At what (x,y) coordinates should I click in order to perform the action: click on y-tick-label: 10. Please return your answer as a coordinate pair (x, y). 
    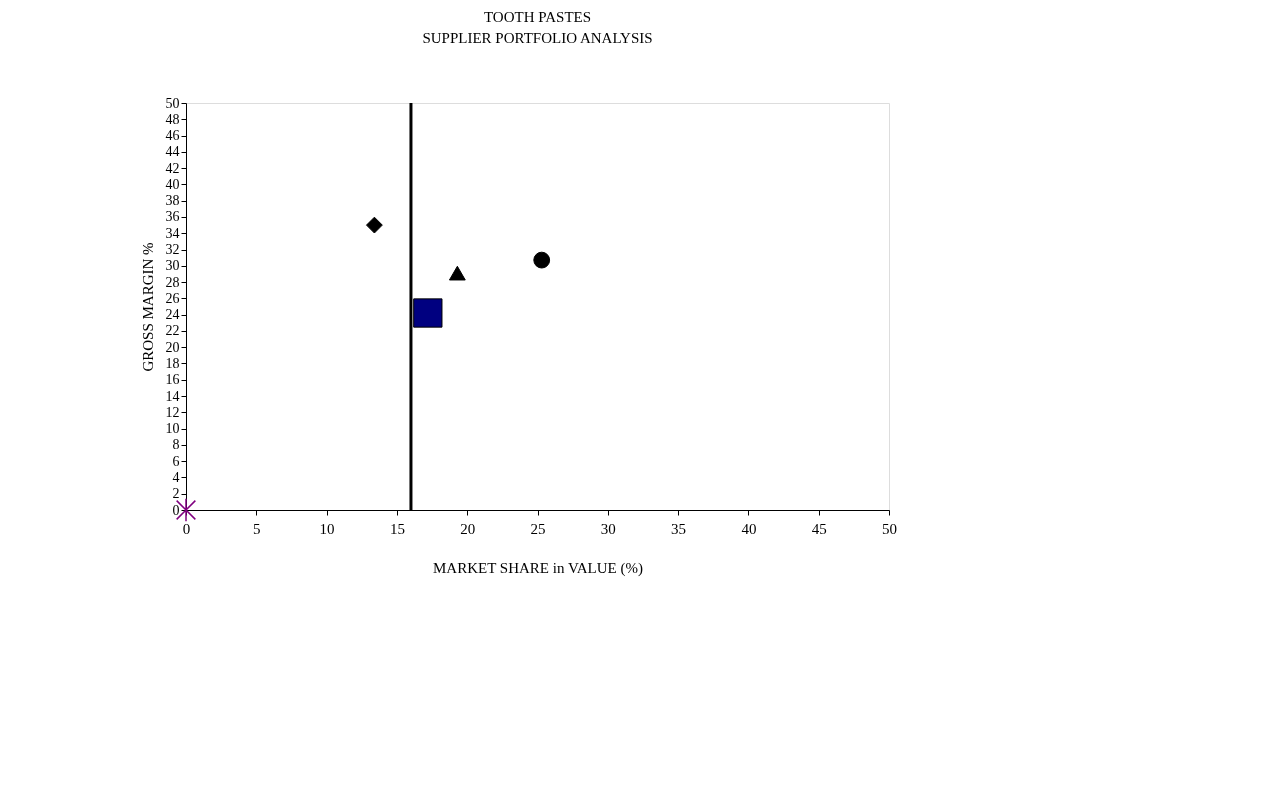
    Looking at the image, I should click on (172, 429).